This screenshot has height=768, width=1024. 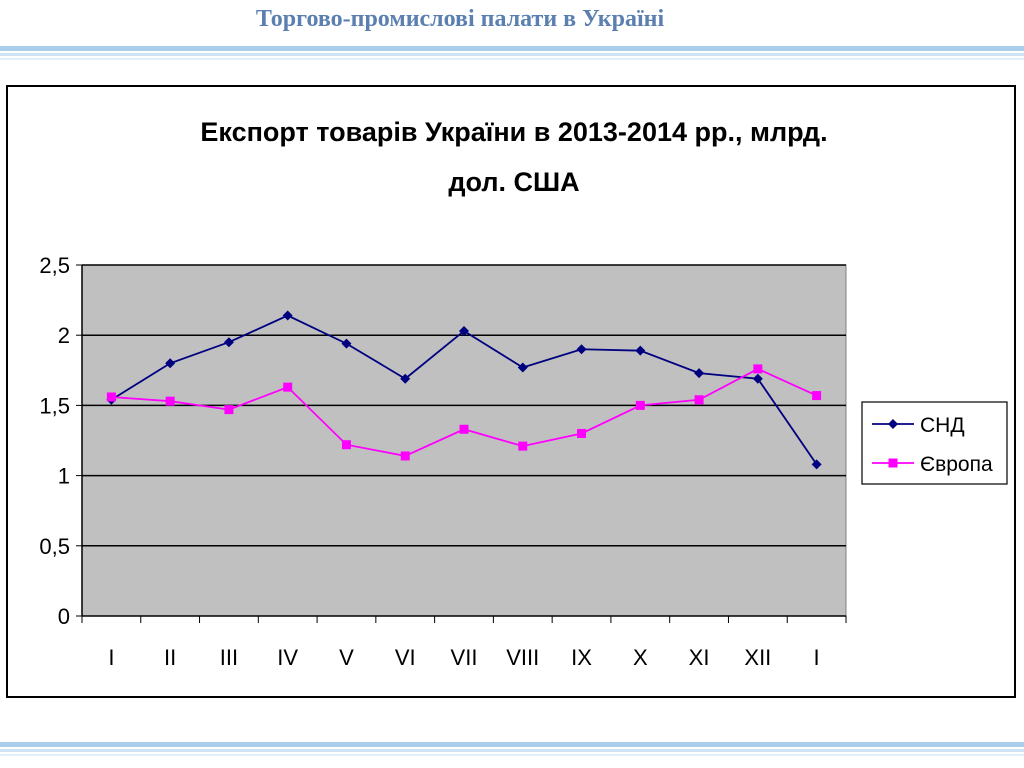 I want to click on x-tick-label: IV, so click(x=287, y=657).